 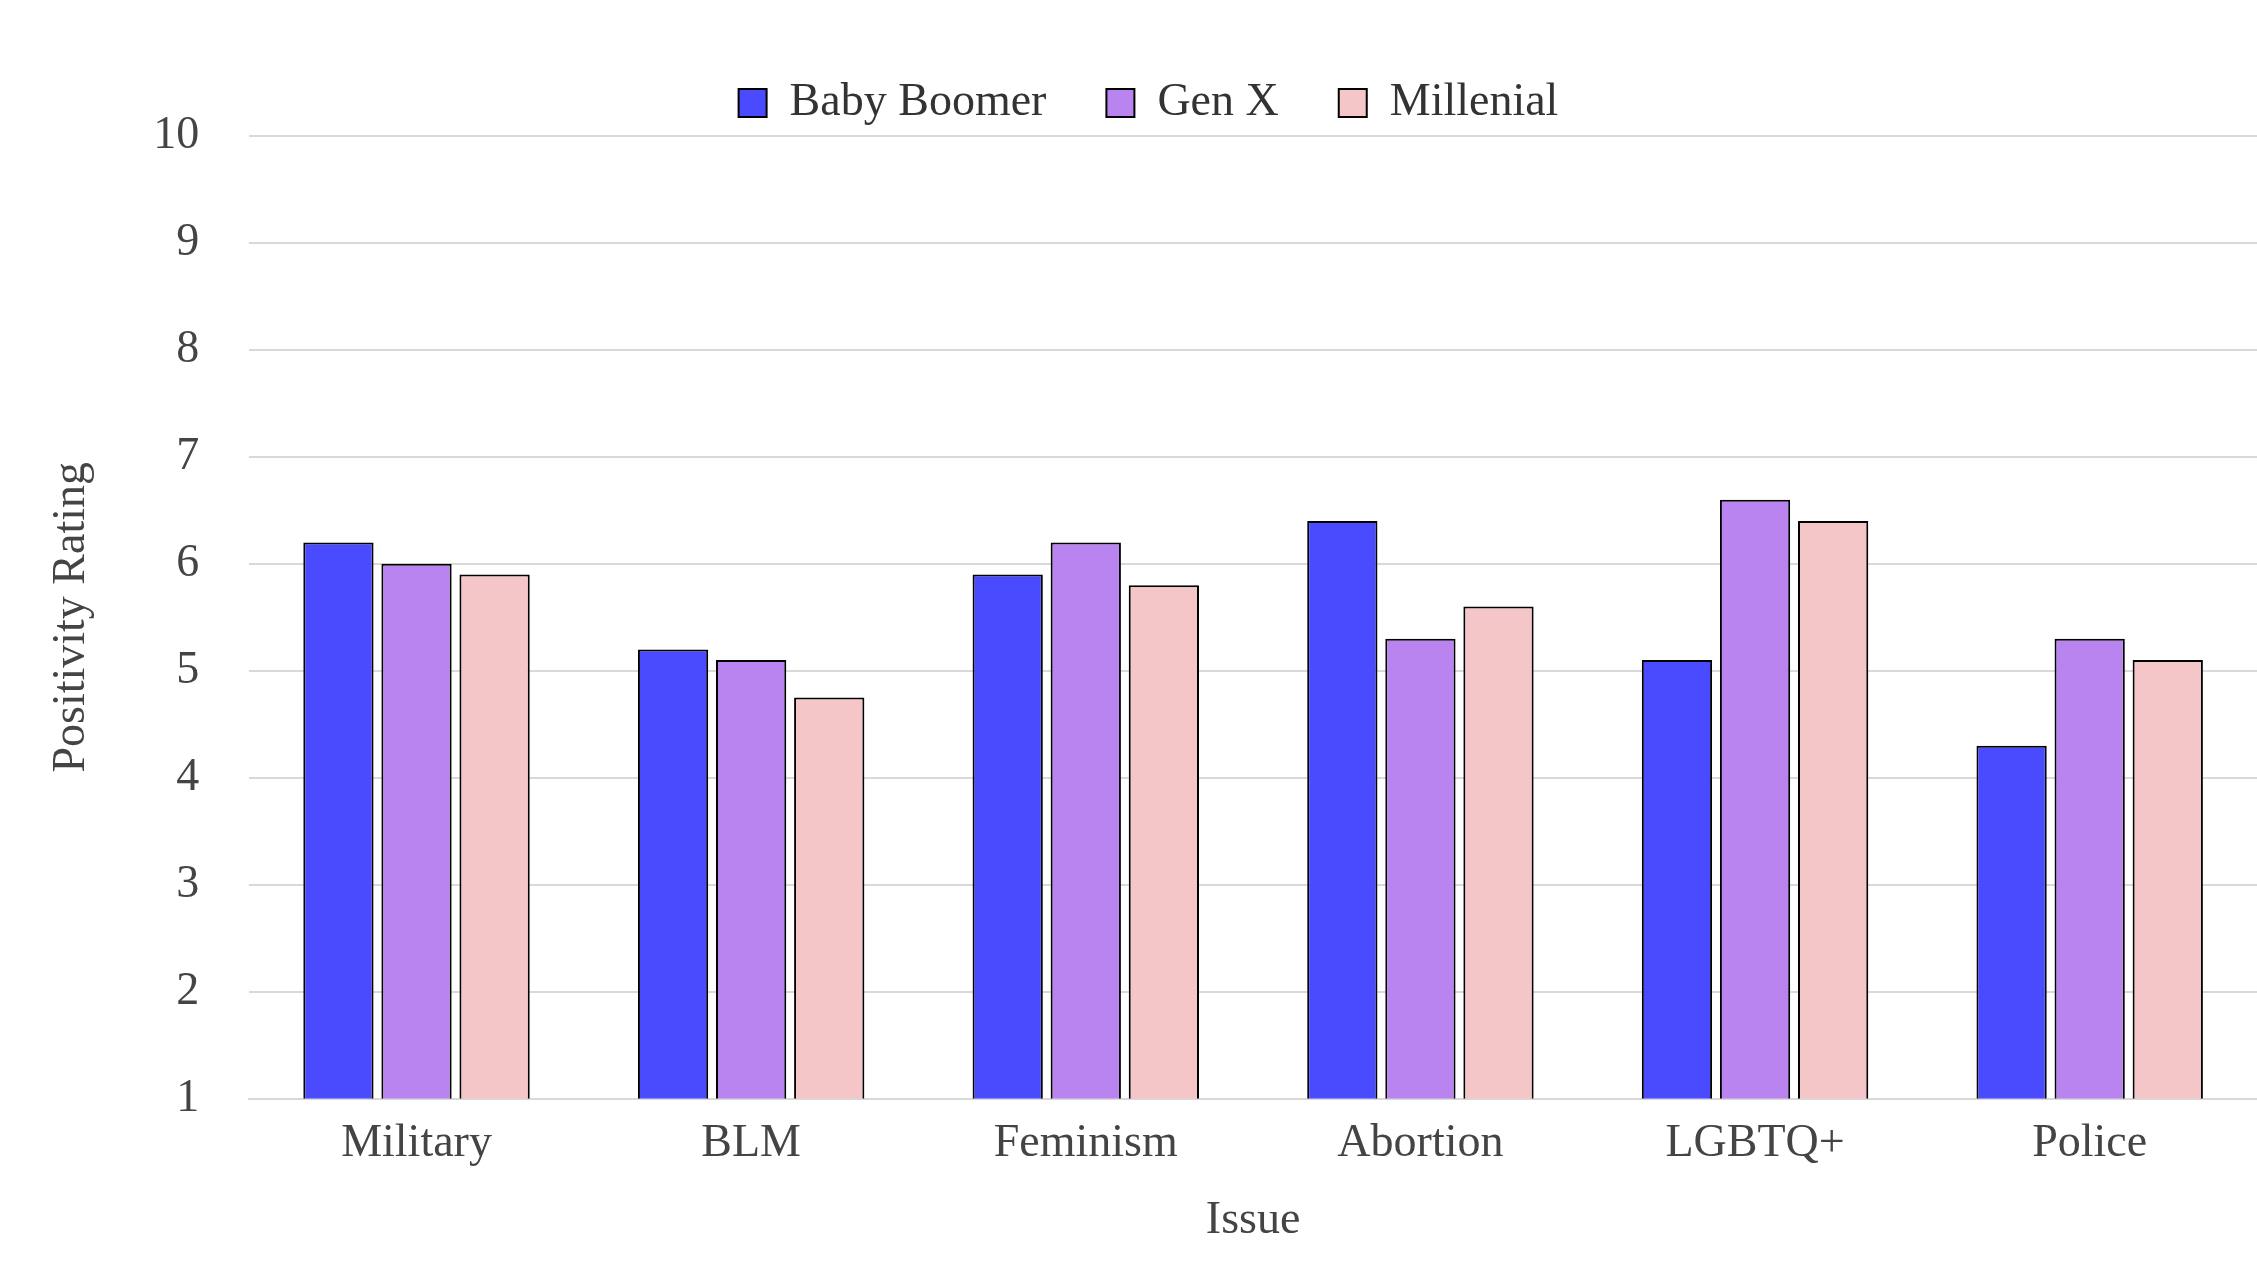 What do you see at coordinates (1253, 1218) in the screenshot?
I see `x-axis-title: Issue` at bounding box center [1253, 1218].